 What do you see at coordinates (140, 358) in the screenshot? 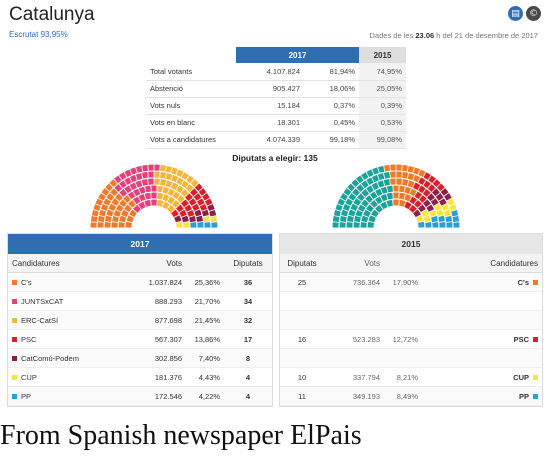
I see `table-row: CatComú-Podem 302.856 7,40% 8` at bounding box center [140, 358].